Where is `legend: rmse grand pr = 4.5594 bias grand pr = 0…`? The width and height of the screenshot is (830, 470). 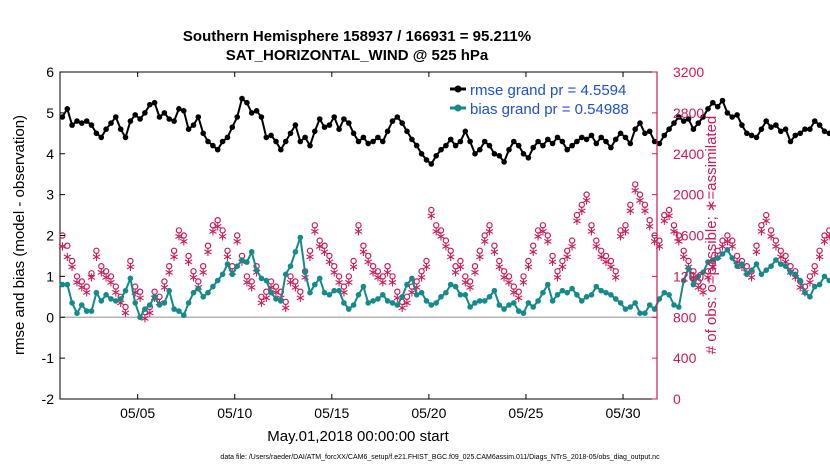 legend: rmse grand pr = 4.5594 bias grand pr = 0… is located at coordinates (539, 100).